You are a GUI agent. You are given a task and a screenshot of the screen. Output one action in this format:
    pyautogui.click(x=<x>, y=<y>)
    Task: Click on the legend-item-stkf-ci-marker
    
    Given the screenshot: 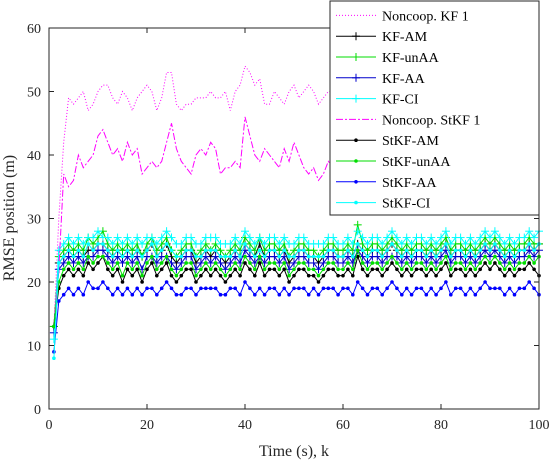 What is the action you would take?
    pyautogui.click(x=356, y=202)
    